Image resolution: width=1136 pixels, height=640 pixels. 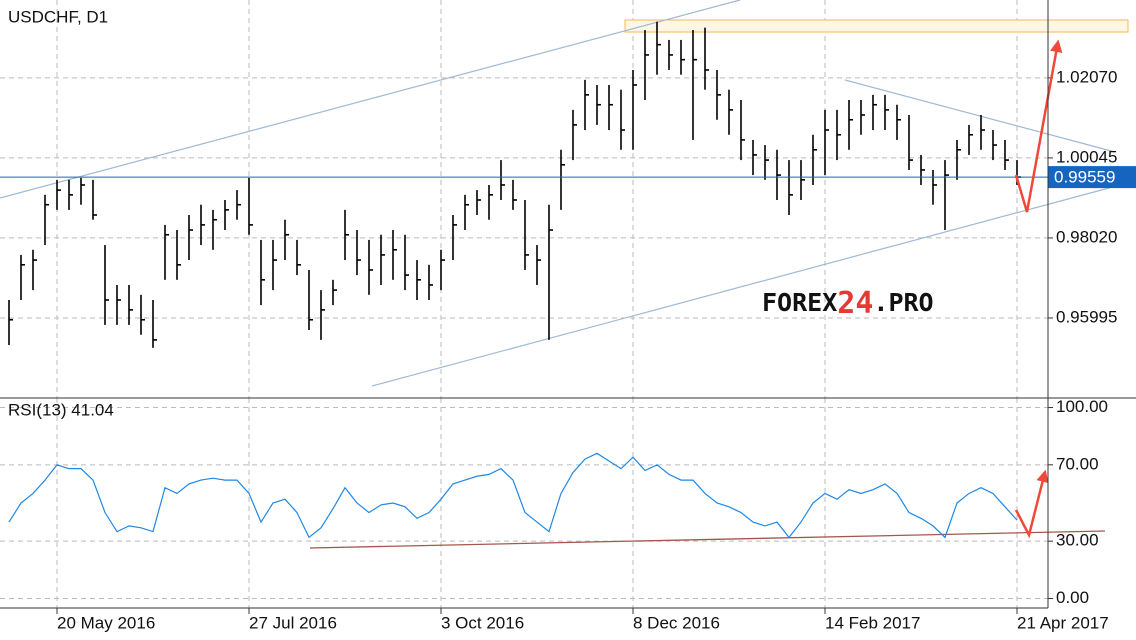 I want to click on current-price-label: 0.99559, so click(x=1084, y=177).